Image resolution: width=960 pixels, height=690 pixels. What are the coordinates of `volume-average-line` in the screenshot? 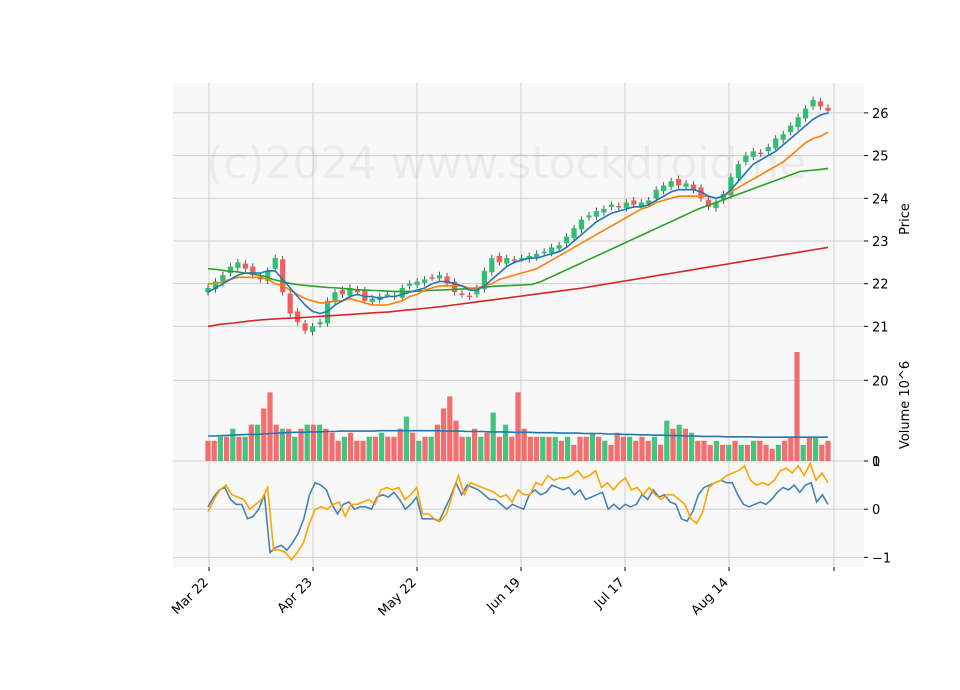 It's located at (518, 434).